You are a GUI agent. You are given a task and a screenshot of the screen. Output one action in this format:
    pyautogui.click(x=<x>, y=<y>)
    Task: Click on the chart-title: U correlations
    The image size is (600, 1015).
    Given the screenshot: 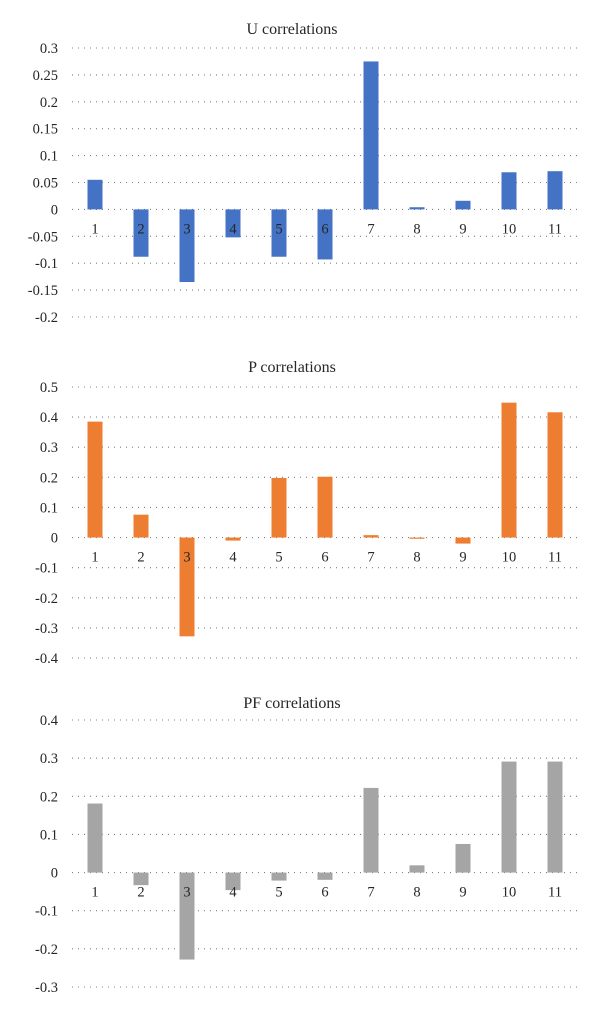 What is the action you would take?
    pyautogui.click(x=291, y=29)
    